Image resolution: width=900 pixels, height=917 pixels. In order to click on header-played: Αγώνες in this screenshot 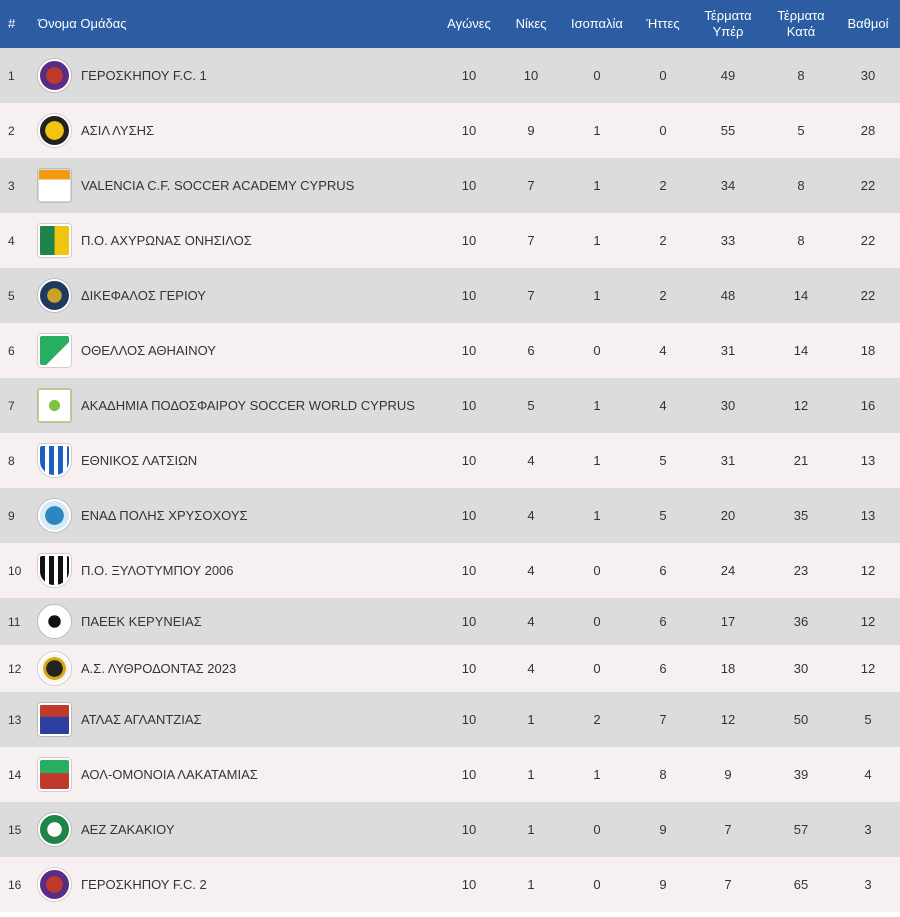, I will do `click(469, 23)`.